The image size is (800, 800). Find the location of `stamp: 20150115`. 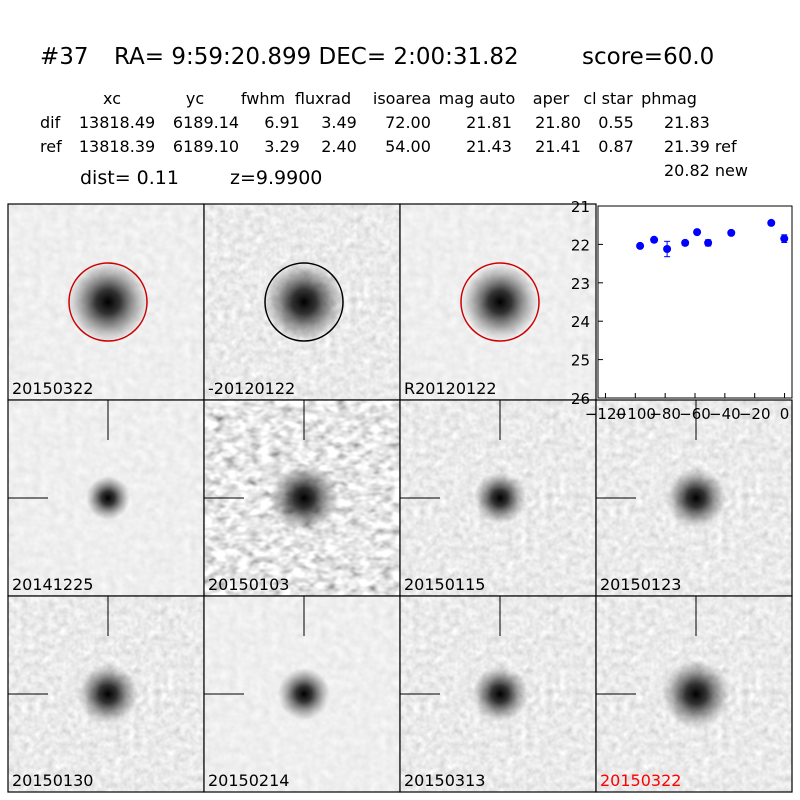

stamp: 20150115 is located at coordinates (498, 498).